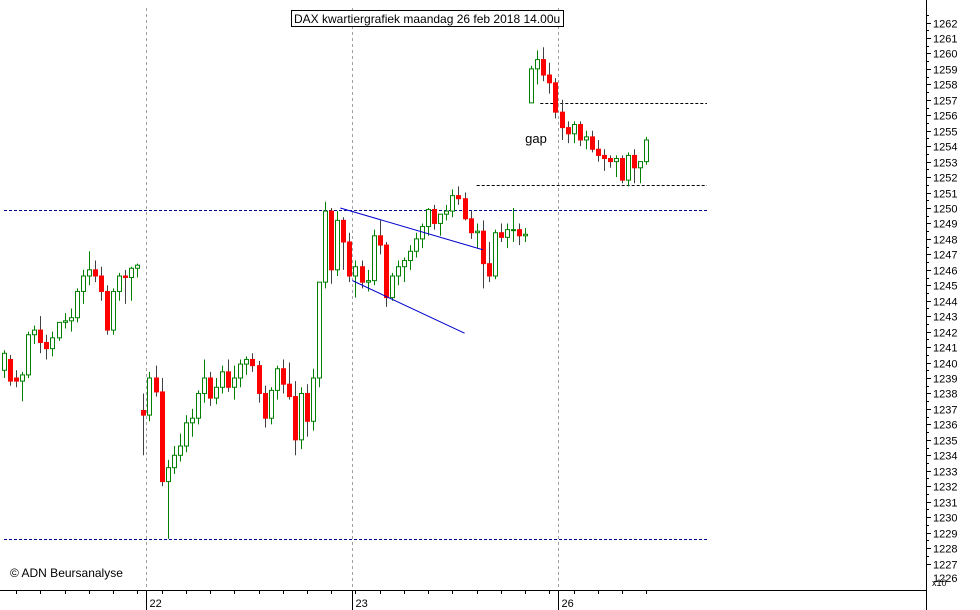 This screenshot has height=610, width=980. What do you see at coordinates (427, 18) in the screenshot?
I see `title-frame` at bounding box center [427, 18].